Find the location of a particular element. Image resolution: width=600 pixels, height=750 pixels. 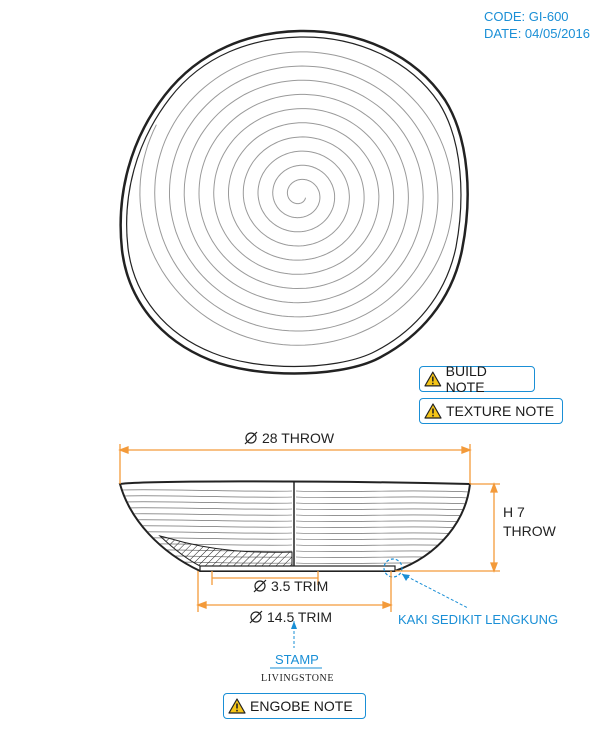

stamp-callout: STAMP LIVINGSTONE is located at coordinates (297, 652).